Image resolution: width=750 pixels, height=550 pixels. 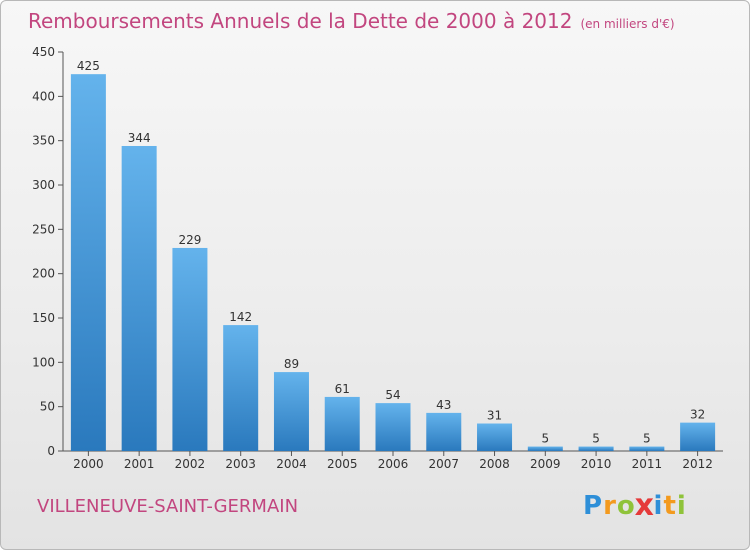 What do you see at coordinates (593, 506) in the screenshot?
I see `logo-letter: P` at bounding box center [593, 506].